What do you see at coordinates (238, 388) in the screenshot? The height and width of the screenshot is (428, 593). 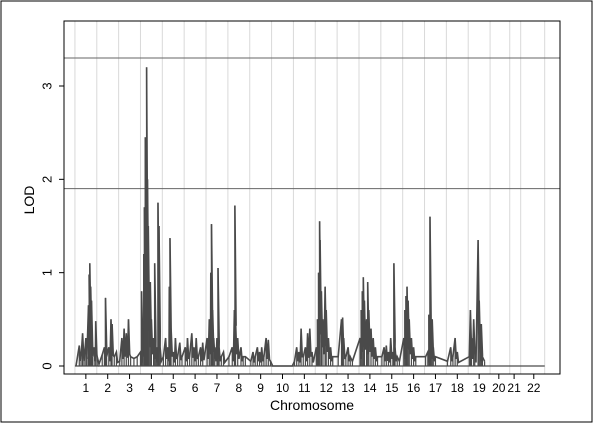 I see `x-tick-label: 8` at bounding box center [238, 388].